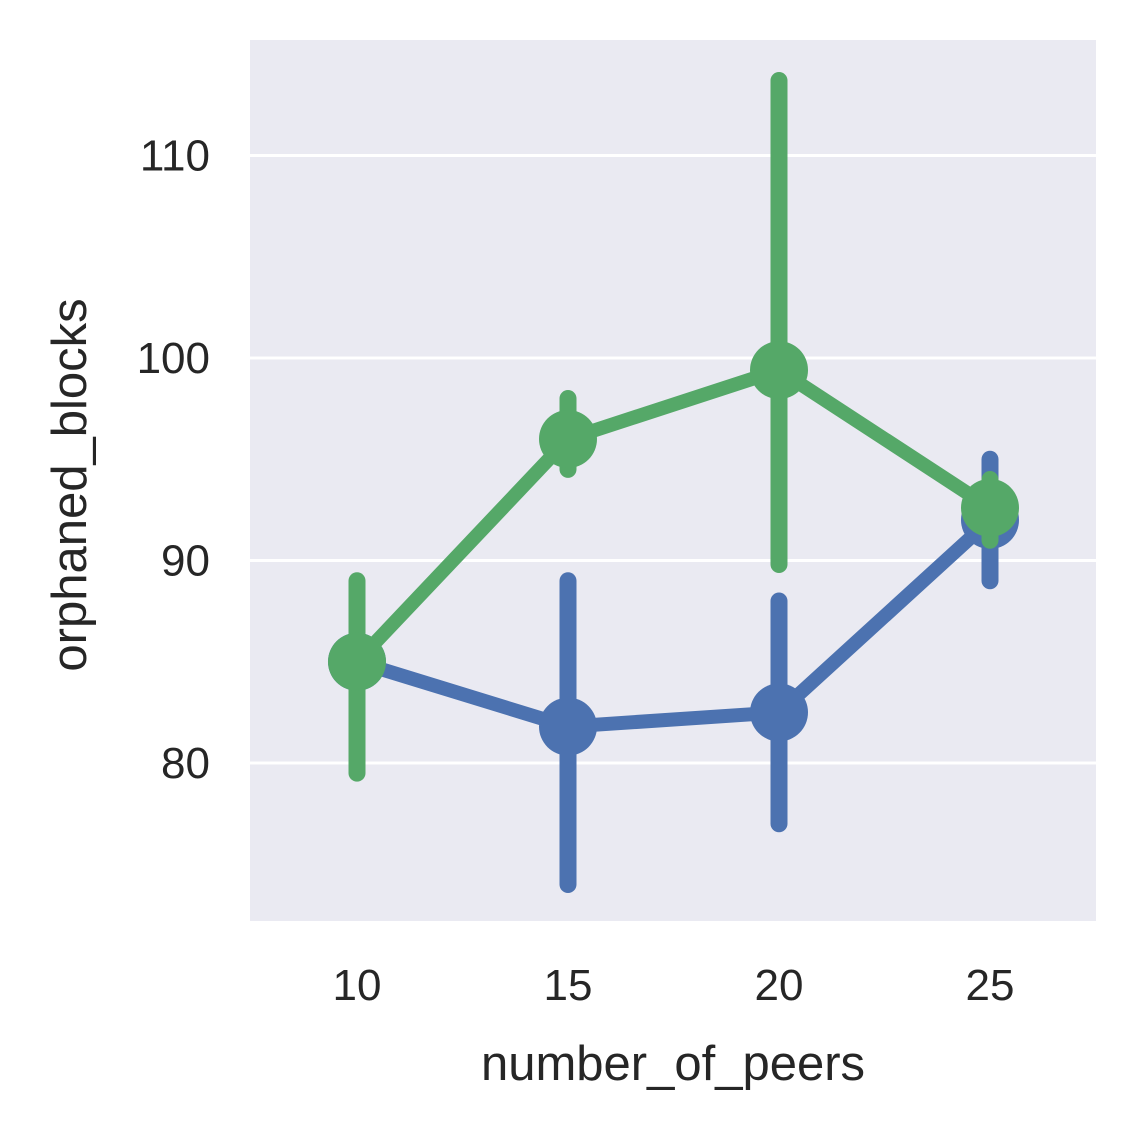 The height and width of the screenshot is (1133, 1137). Describe the element at coordinates (185, 560) in the screenshot. I see `y-tick-label: 90` at that location.